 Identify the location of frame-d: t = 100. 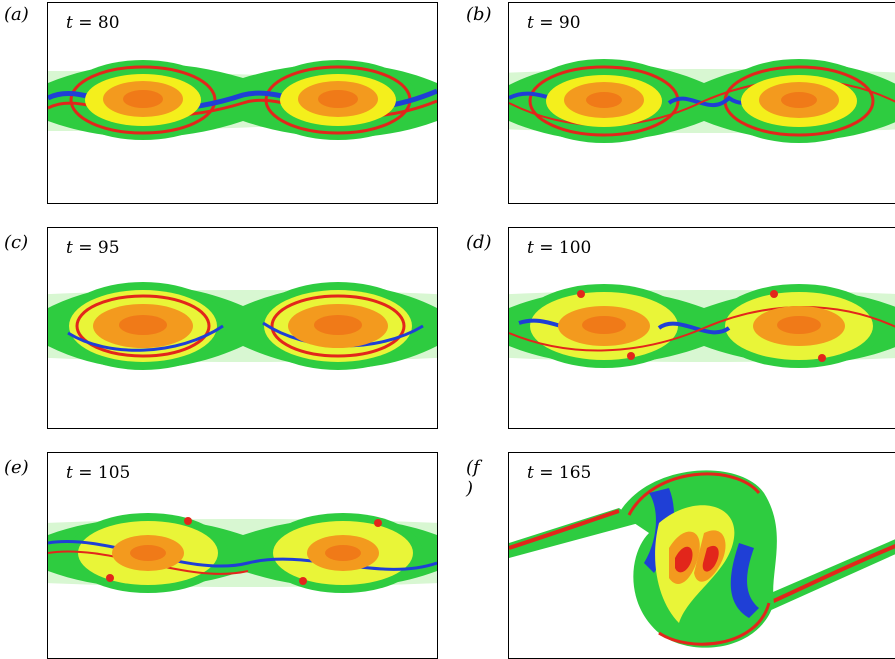
(701, 328).